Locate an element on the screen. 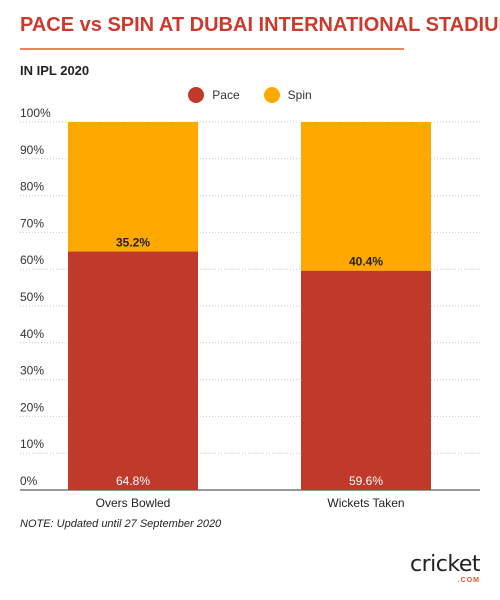 The width and height of the screenshot is (500, 600). bar-pace-overs-bowled is located at coordinates (133, 370).